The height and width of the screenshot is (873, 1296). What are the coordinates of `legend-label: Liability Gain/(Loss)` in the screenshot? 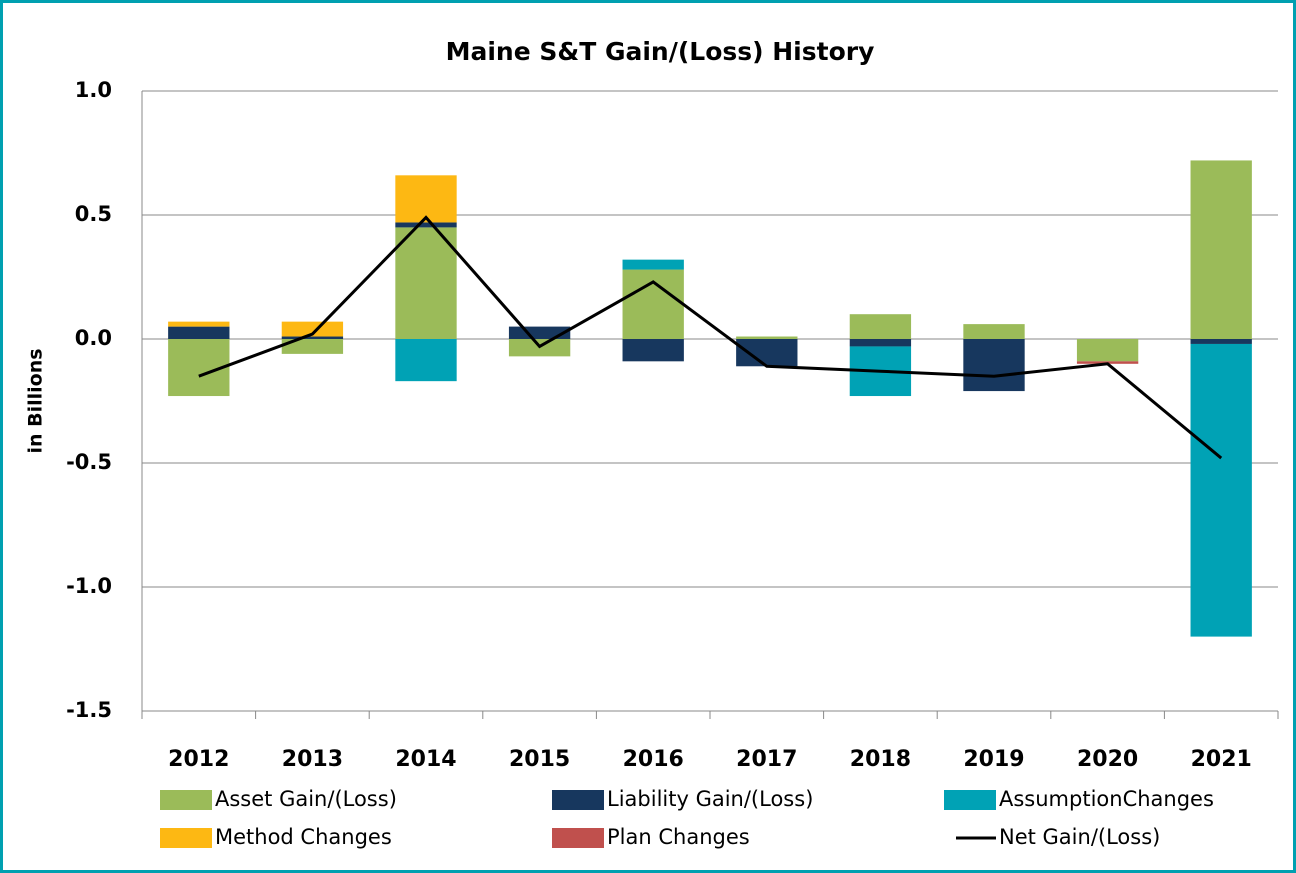 It's located at (710, 799).